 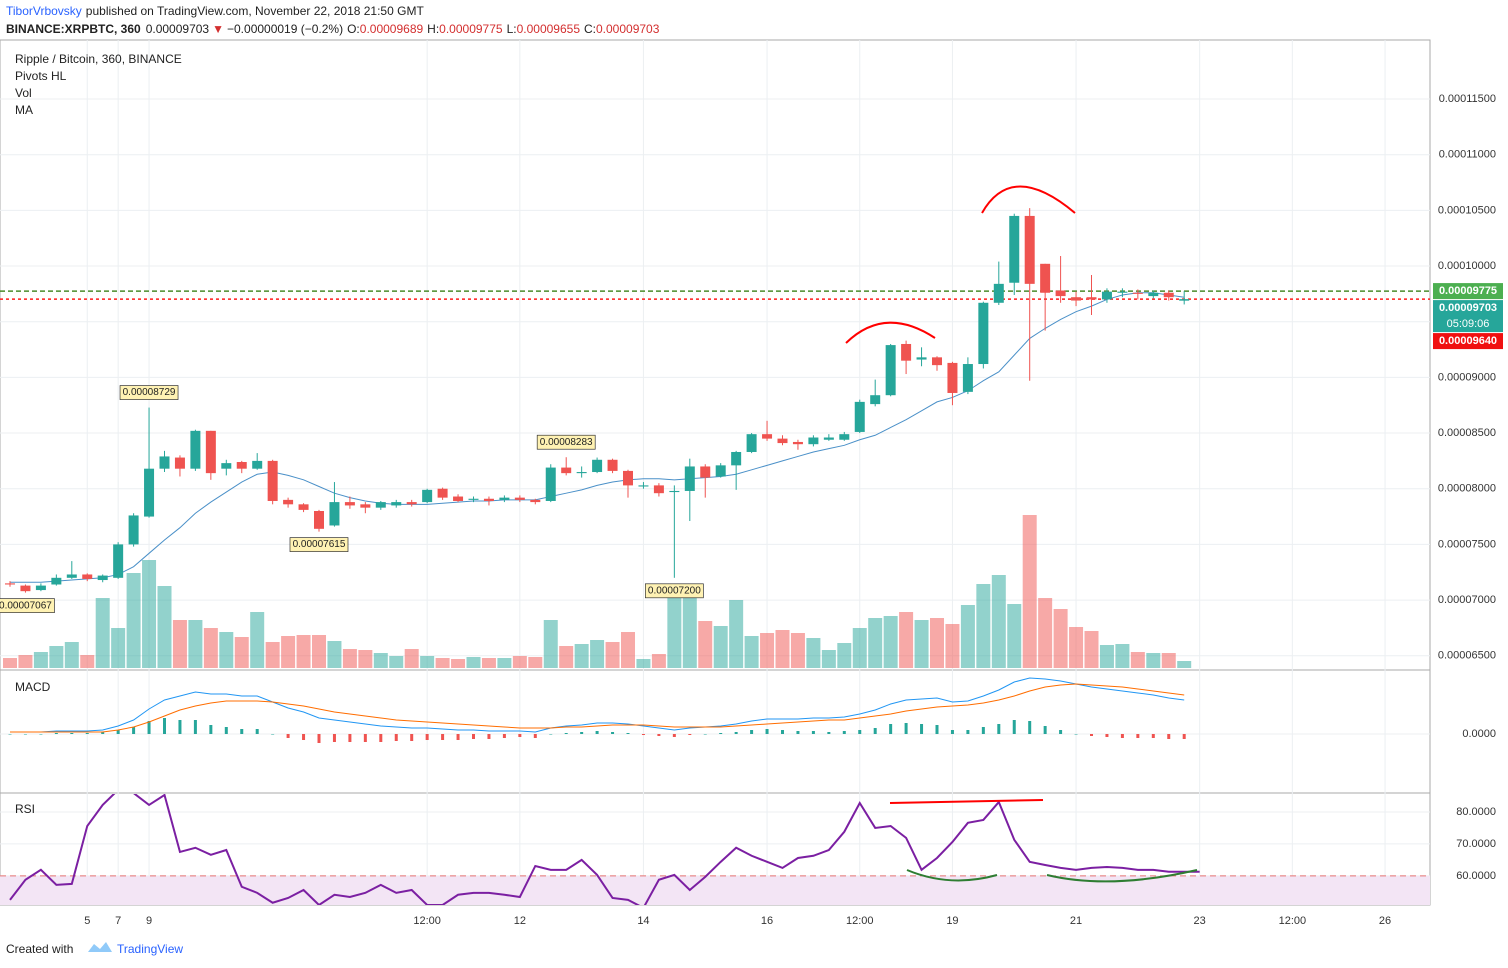 What do you see at coordinates (149, 921) in the screenshot?
I see `x-tick-label: 9` at bounding box center [149, 921].